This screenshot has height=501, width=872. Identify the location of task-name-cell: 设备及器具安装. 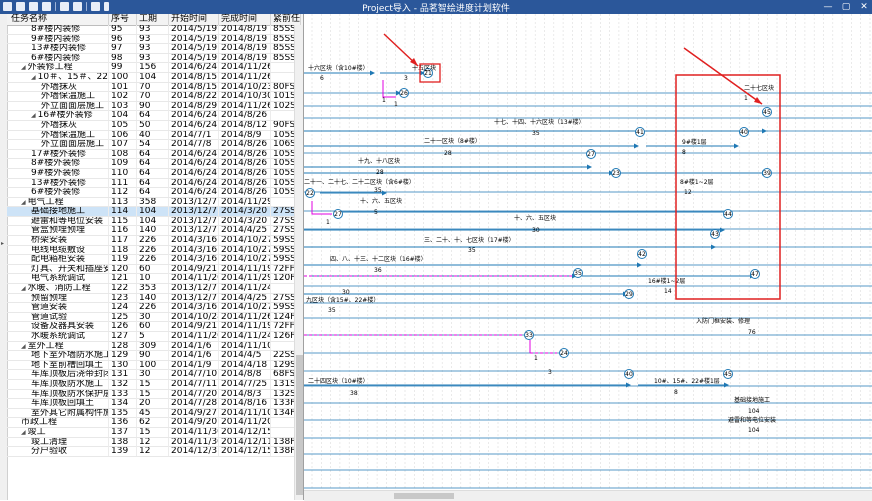
(58, 327).